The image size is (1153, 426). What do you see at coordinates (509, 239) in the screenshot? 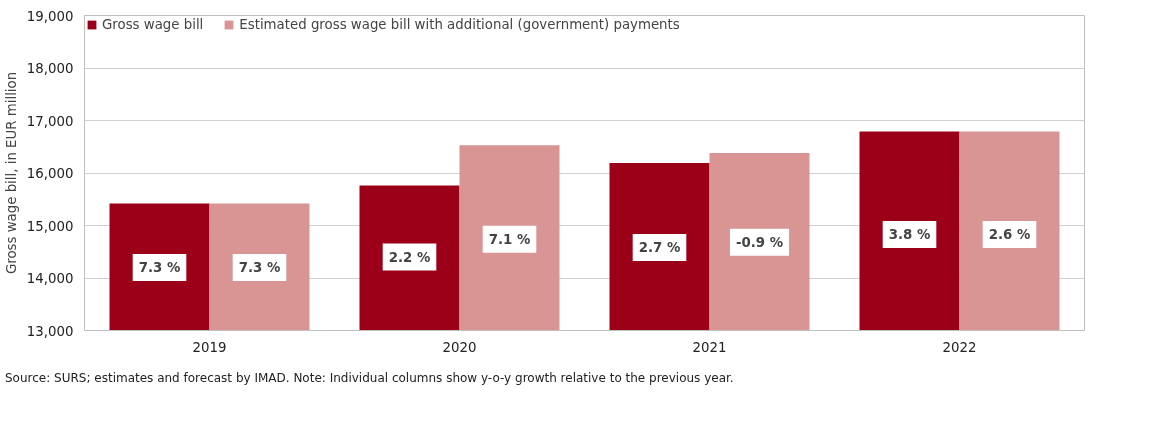
I see `annotation: 7.1 %` at bounding box center [509, 239].